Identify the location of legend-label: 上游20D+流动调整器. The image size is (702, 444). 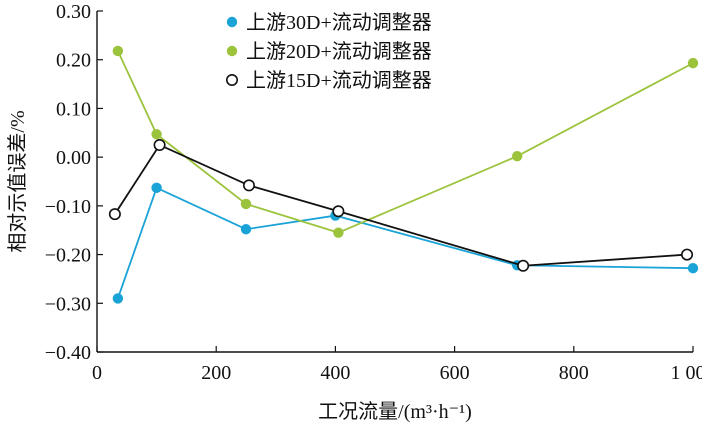
(339, 51).